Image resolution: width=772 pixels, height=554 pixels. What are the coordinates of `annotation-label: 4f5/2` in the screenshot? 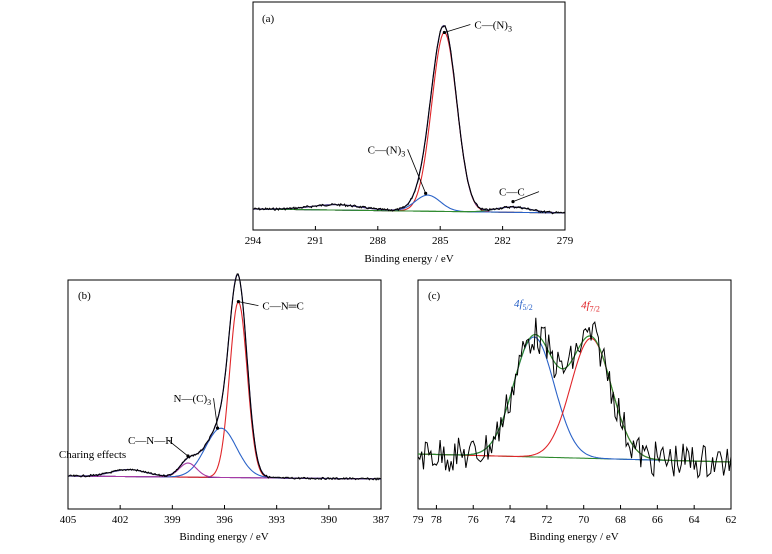 It's located at (523, 305).